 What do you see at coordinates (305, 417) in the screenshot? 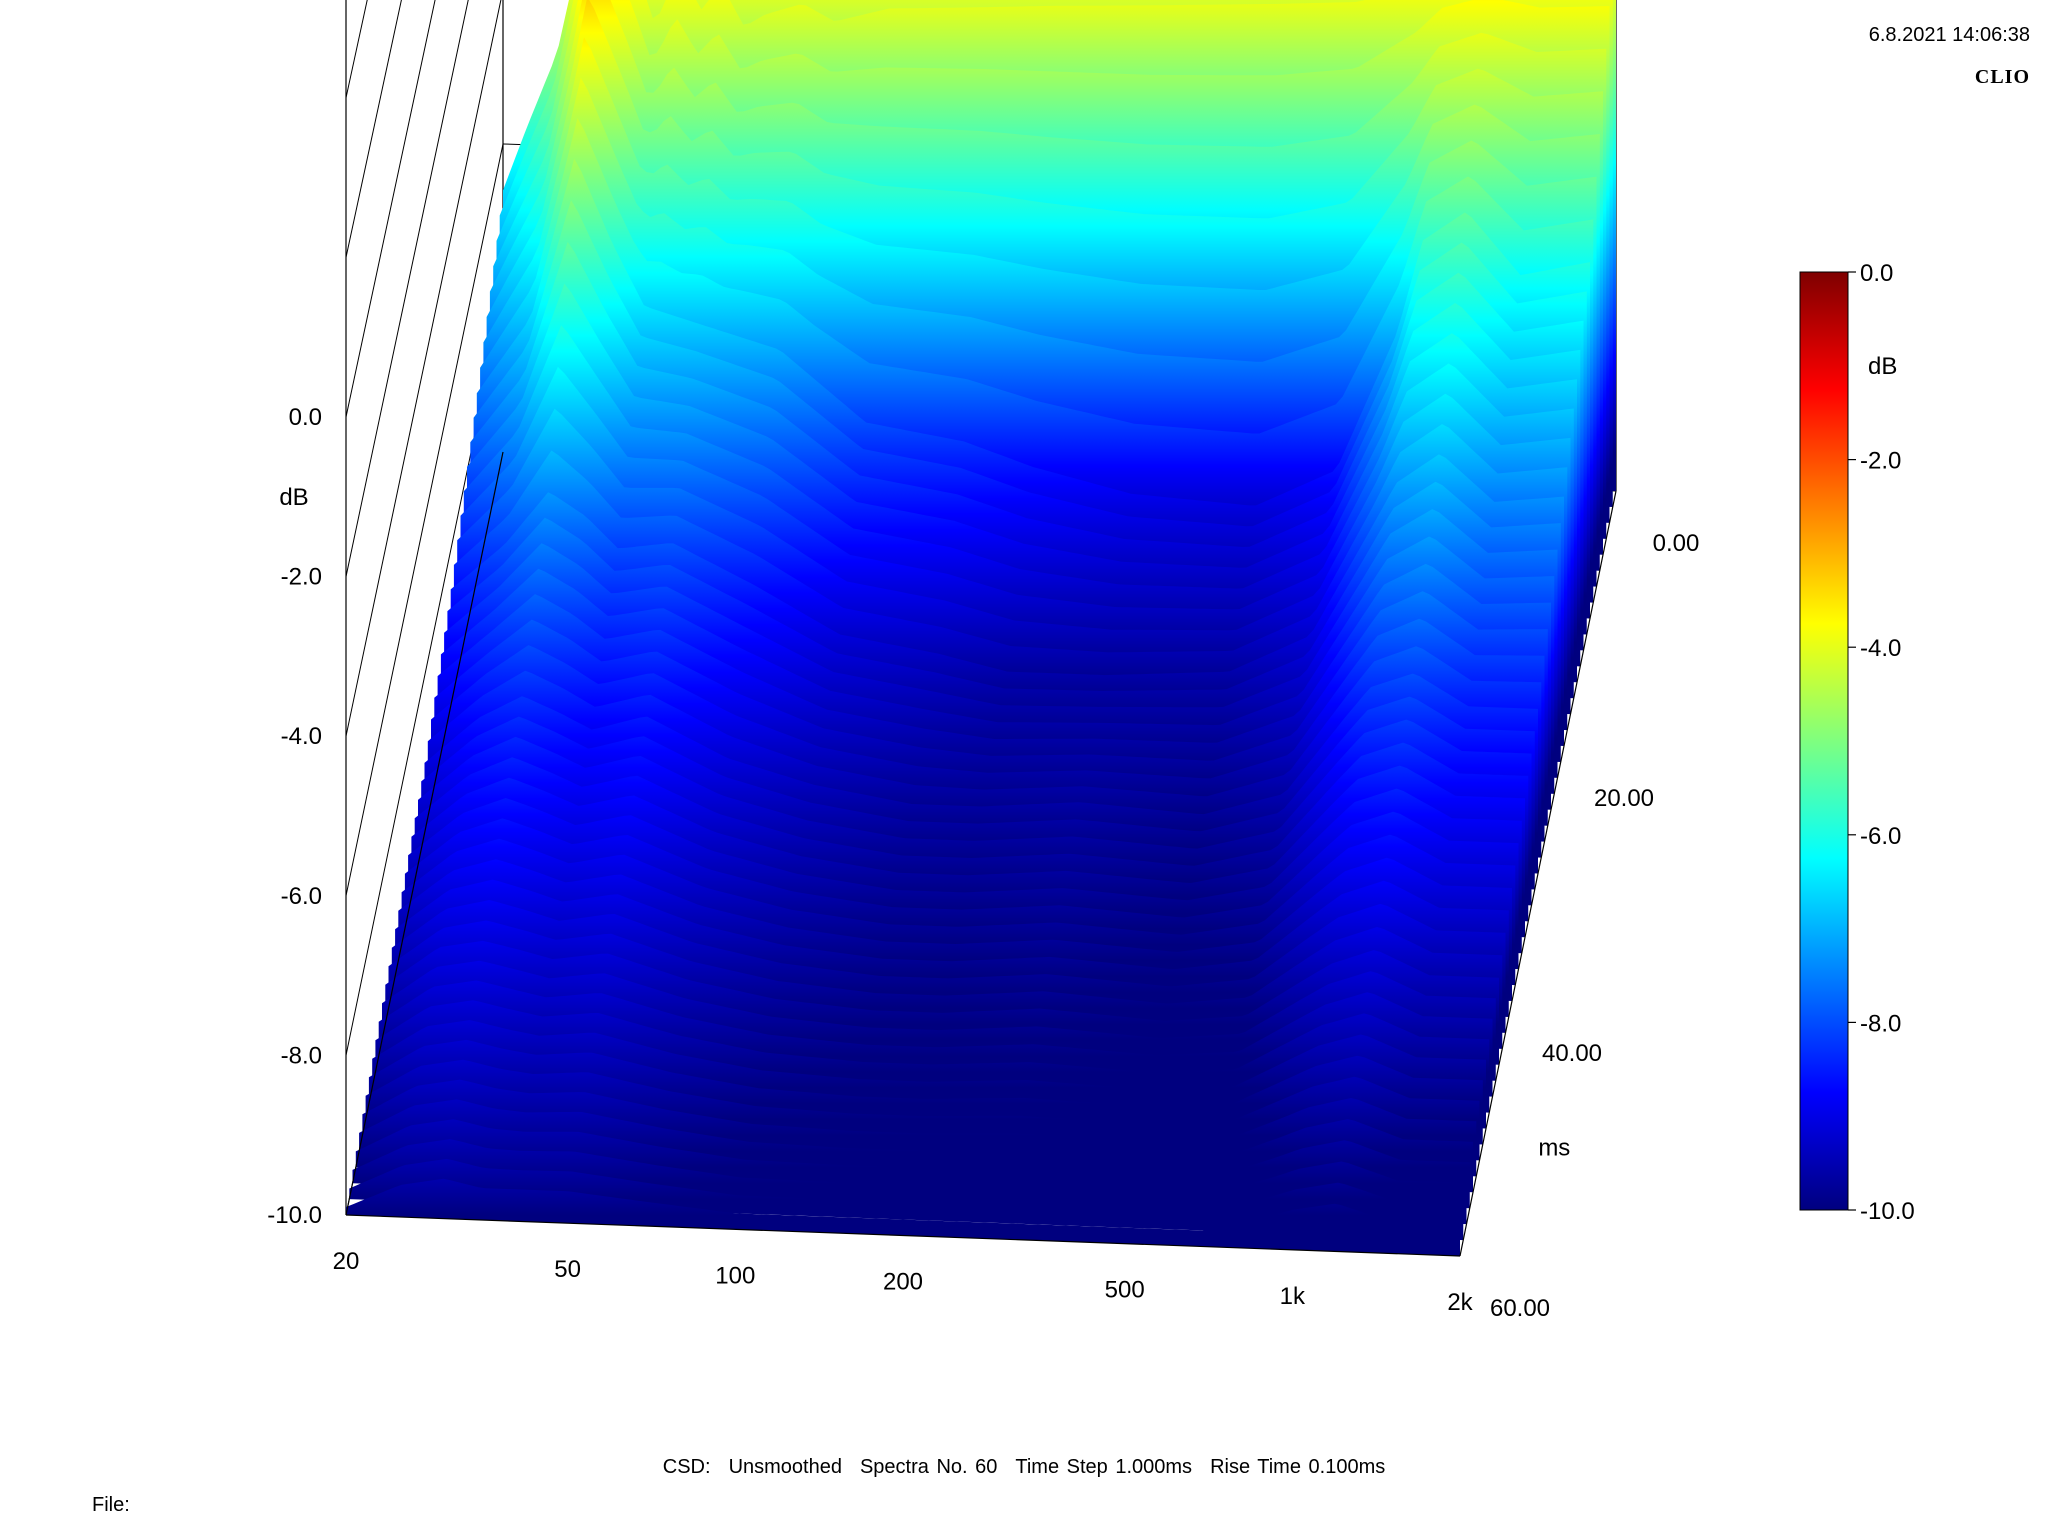
I see `db-tick-label: 0.0` at bounding box center [305, 417].